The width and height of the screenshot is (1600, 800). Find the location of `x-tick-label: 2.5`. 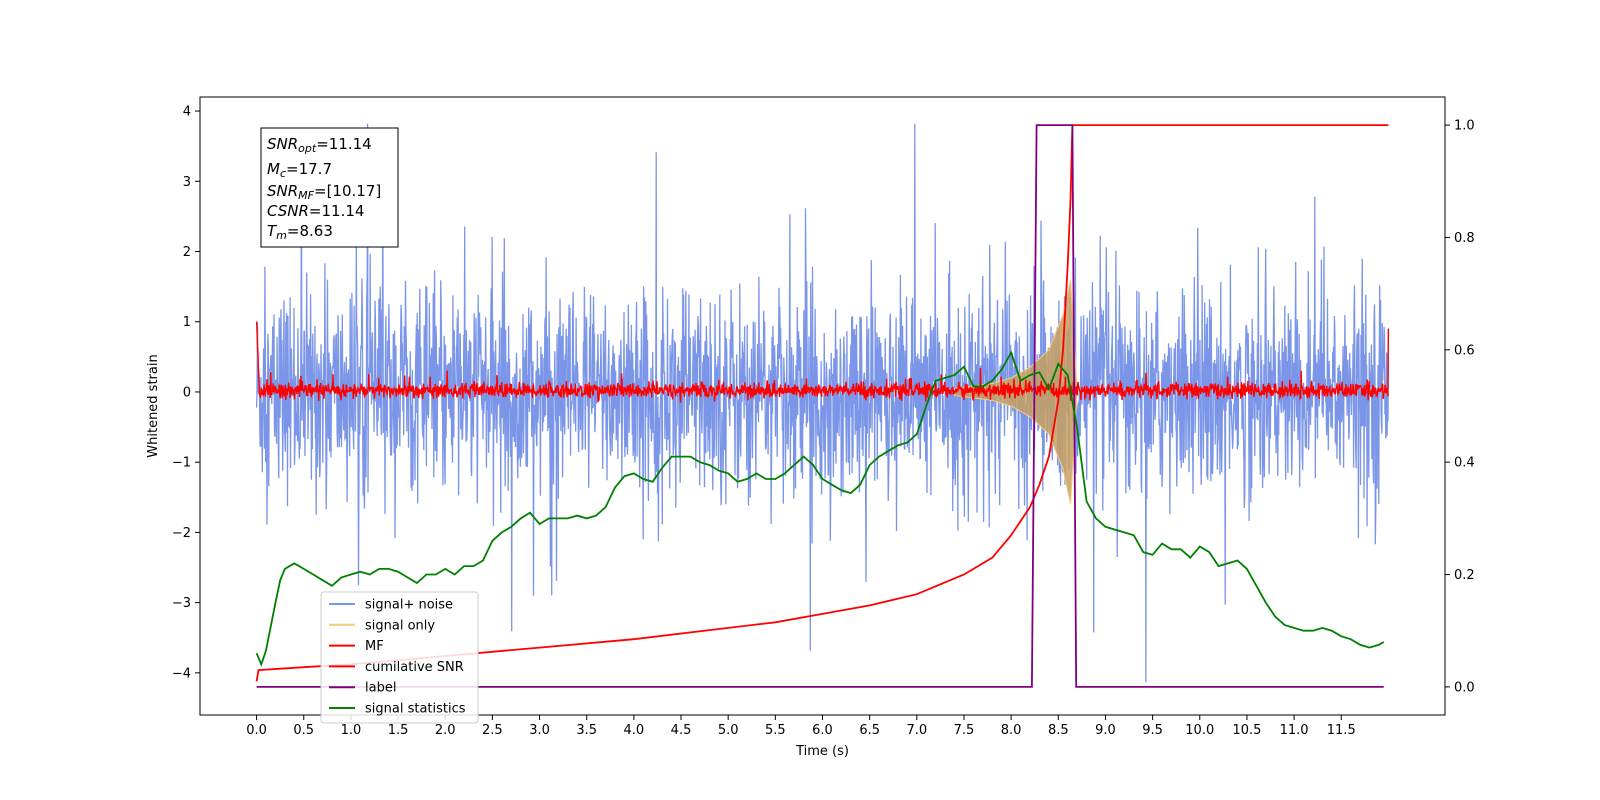

x-tick-label: 2.5 is located at coordinates (492, 730).